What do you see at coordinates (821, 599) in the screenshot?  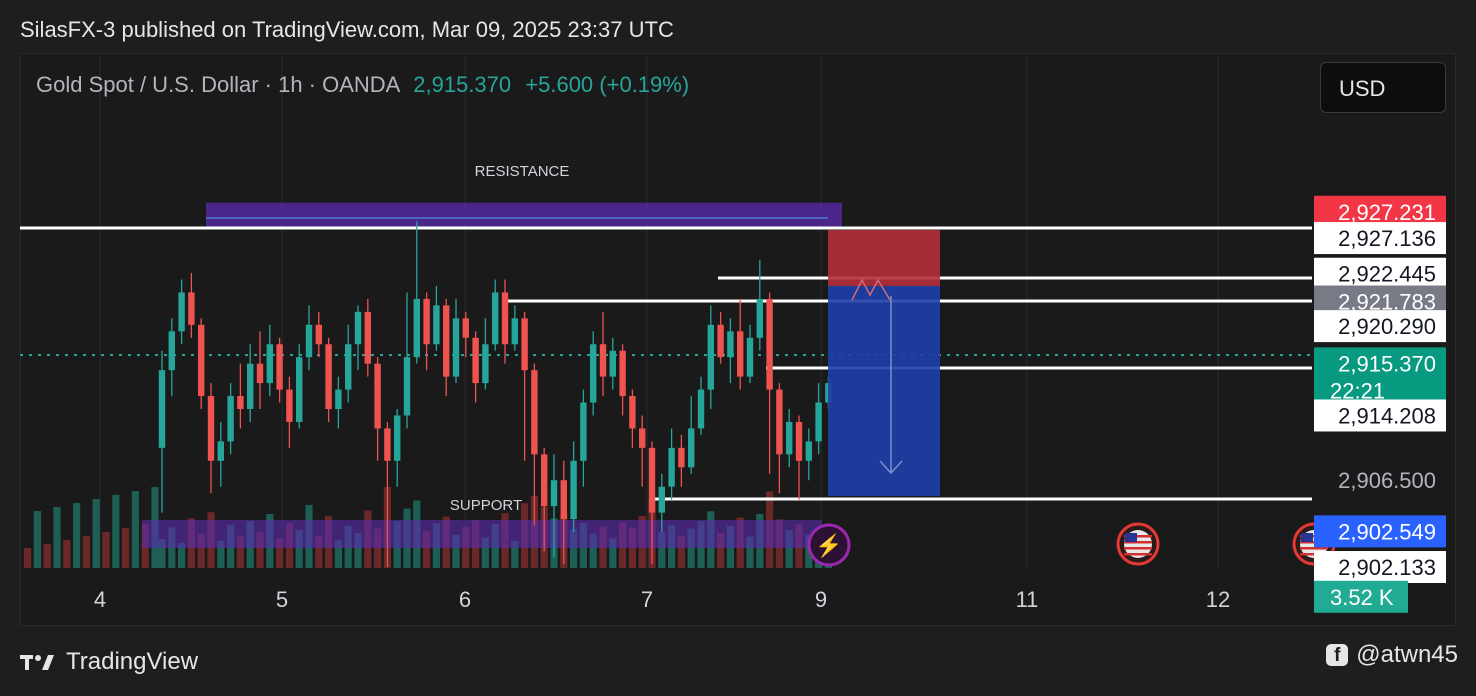 I see `x-tick-label: 9` at bounding box center [821, 599].